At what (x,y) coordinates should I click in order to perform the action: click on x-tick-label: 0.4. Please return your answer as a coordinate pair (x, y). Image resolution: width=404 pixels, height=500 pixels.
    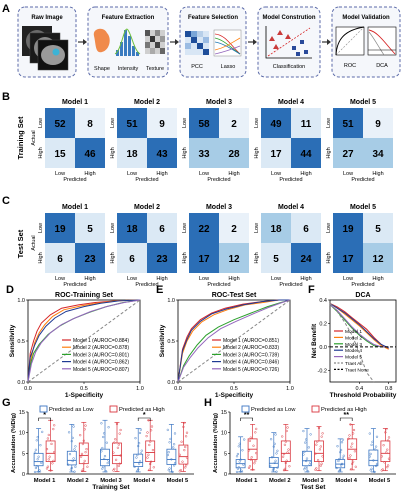
    Looking at the image, I should click on (360, 389).